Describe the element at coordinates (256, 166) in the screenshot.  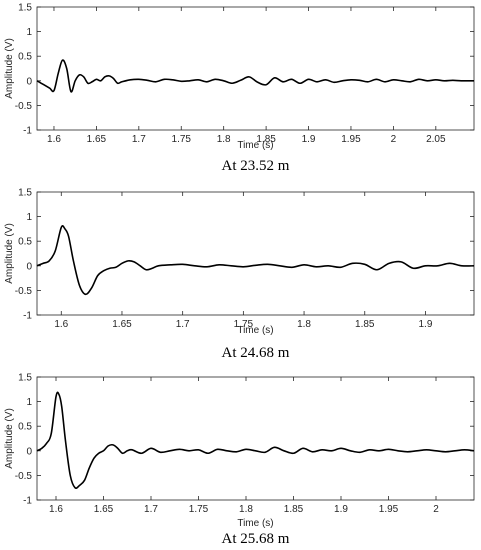
I see `panel-caption: At 23.52 m` at that location.